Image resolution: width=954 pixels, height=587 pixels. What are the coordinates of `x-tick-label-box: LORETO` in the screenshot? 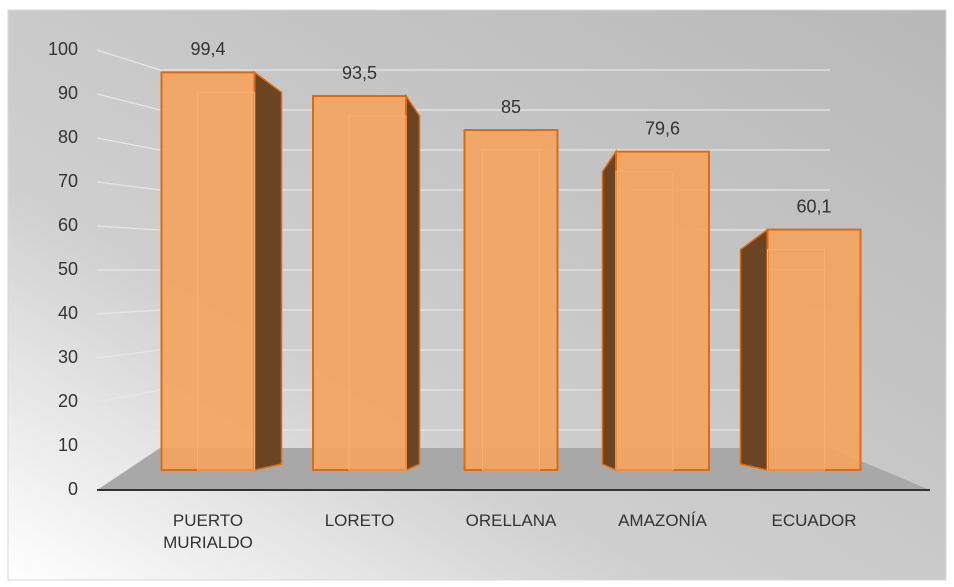 It's located at (359, 520).